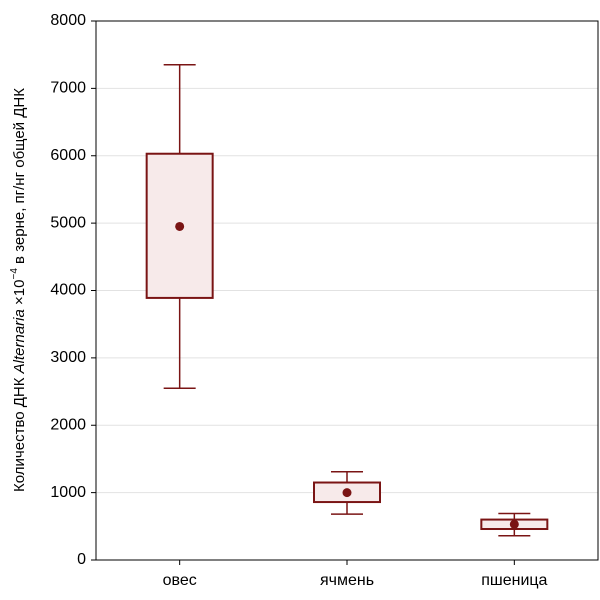  What do you see at coordinates (19, 341) in the screenshot?
I see `y-label-part: Alternaria` at bounding box center [19, 341].